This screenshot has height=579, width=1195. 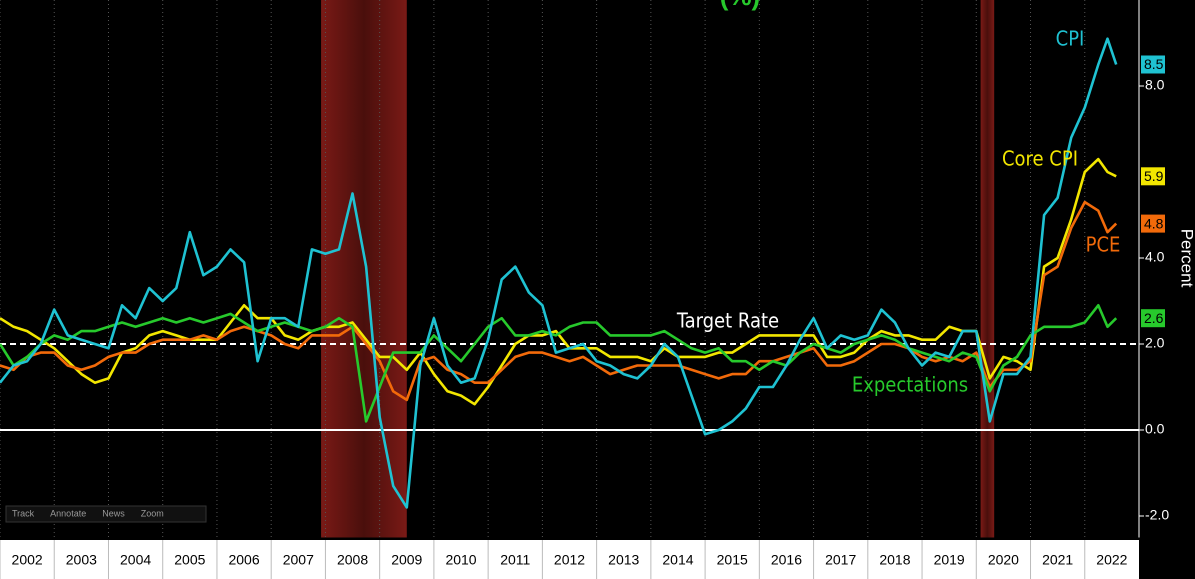 What do you see at coordinates (1157, 515) in the screenshot?
I see `y-tick-label: -2.0` at bounding box center [1157, 515].